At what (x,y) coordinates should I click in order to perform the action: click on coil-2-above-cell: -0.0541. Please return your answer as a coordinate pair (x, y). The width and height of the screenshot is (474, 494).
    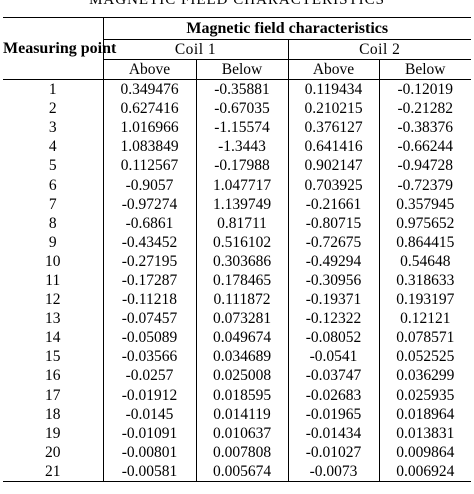
    Looking at the image, I should click on (333, 357).